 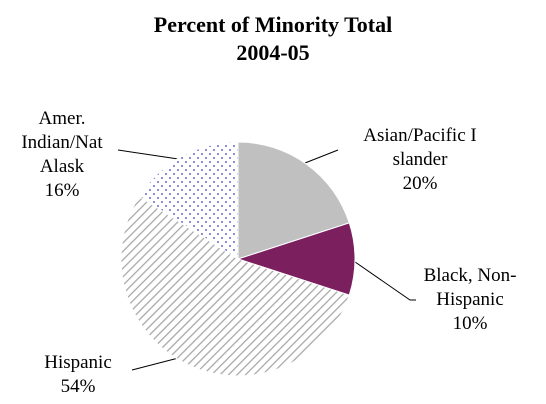 I want to click on value-label: 10%, so click(x=470, y=323).